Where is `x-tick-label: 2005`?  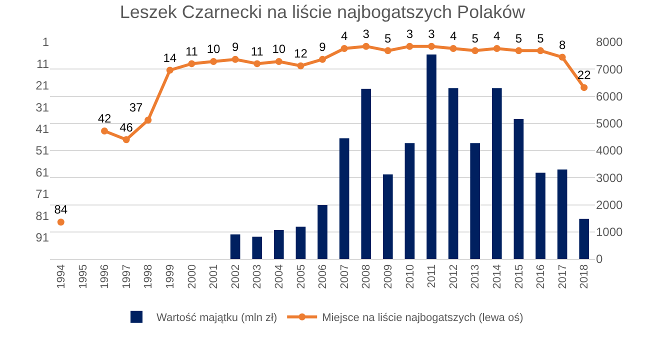 x-tick-label: 2005 is located at coordinates (301, 276).